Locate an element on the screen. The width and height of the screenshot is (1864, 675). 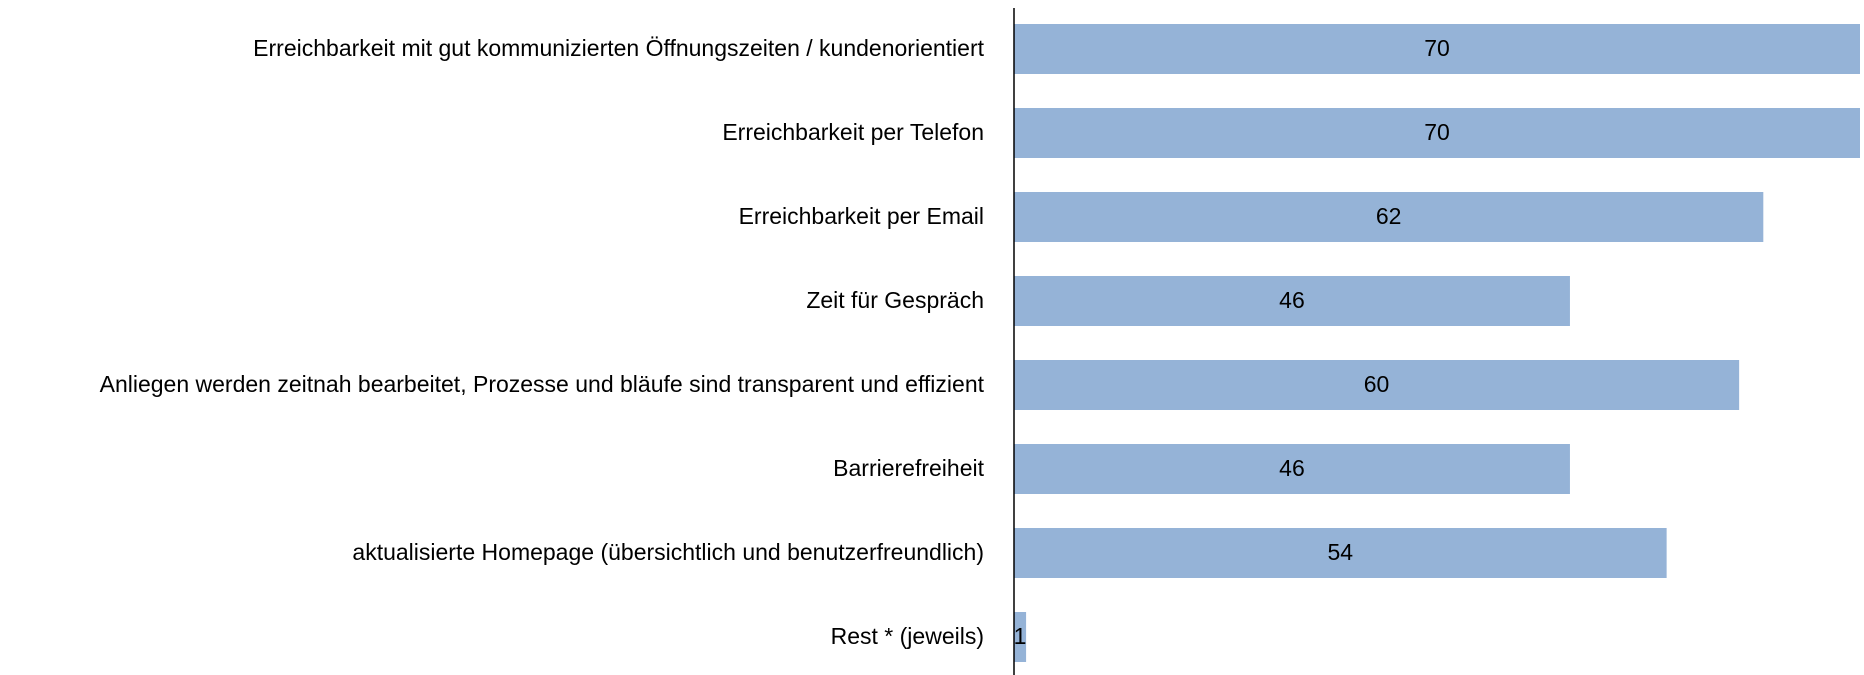
category-label: Erreichbarkeit per Email is located at coordinates (861, 216).